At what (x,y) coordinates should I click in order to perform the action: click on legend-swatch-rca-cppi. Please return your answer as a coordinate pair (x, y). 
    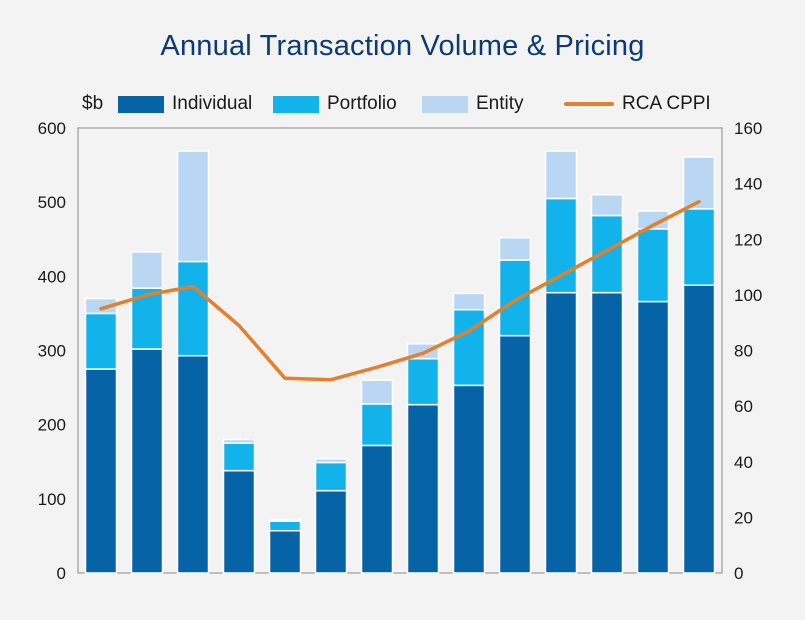
    Looking at the image, I should click on (589, 104).